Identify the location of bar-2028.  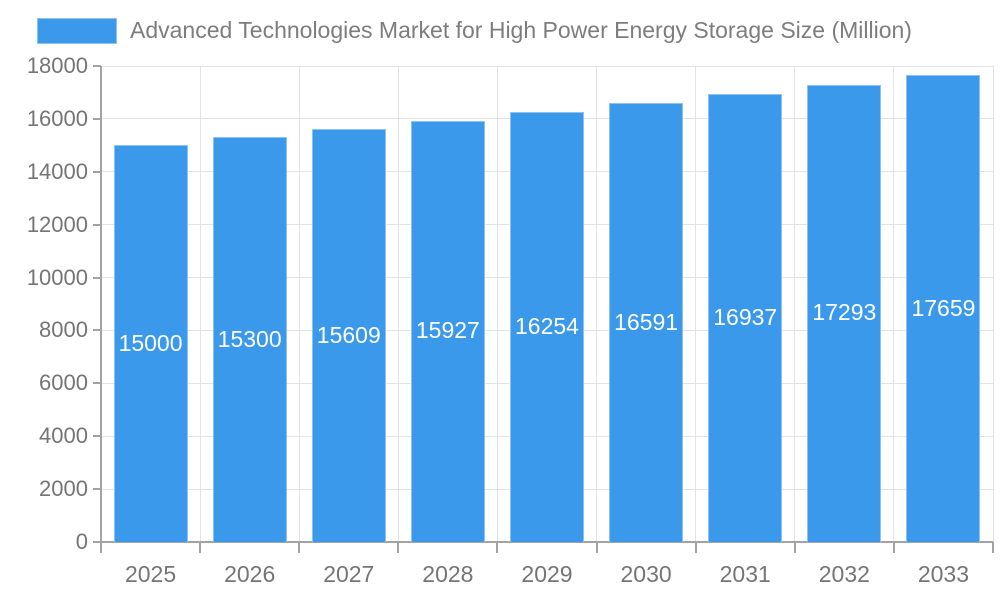
(447, 331).